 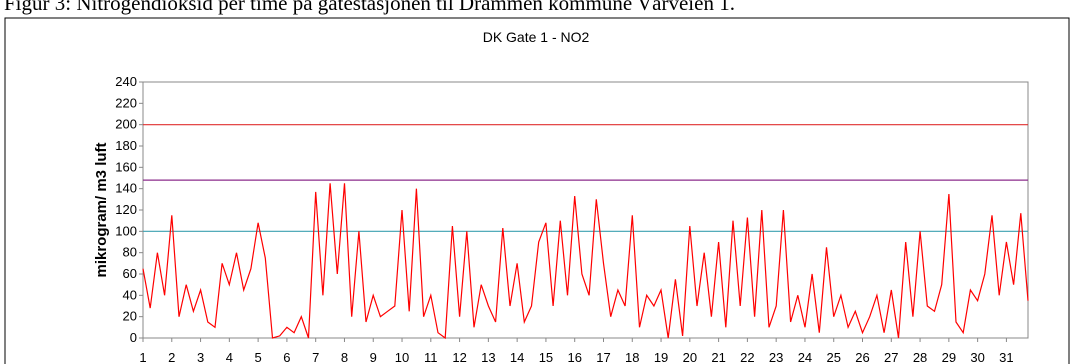 I want to click on y-tick-label: 80, so click(x=130, y=252).